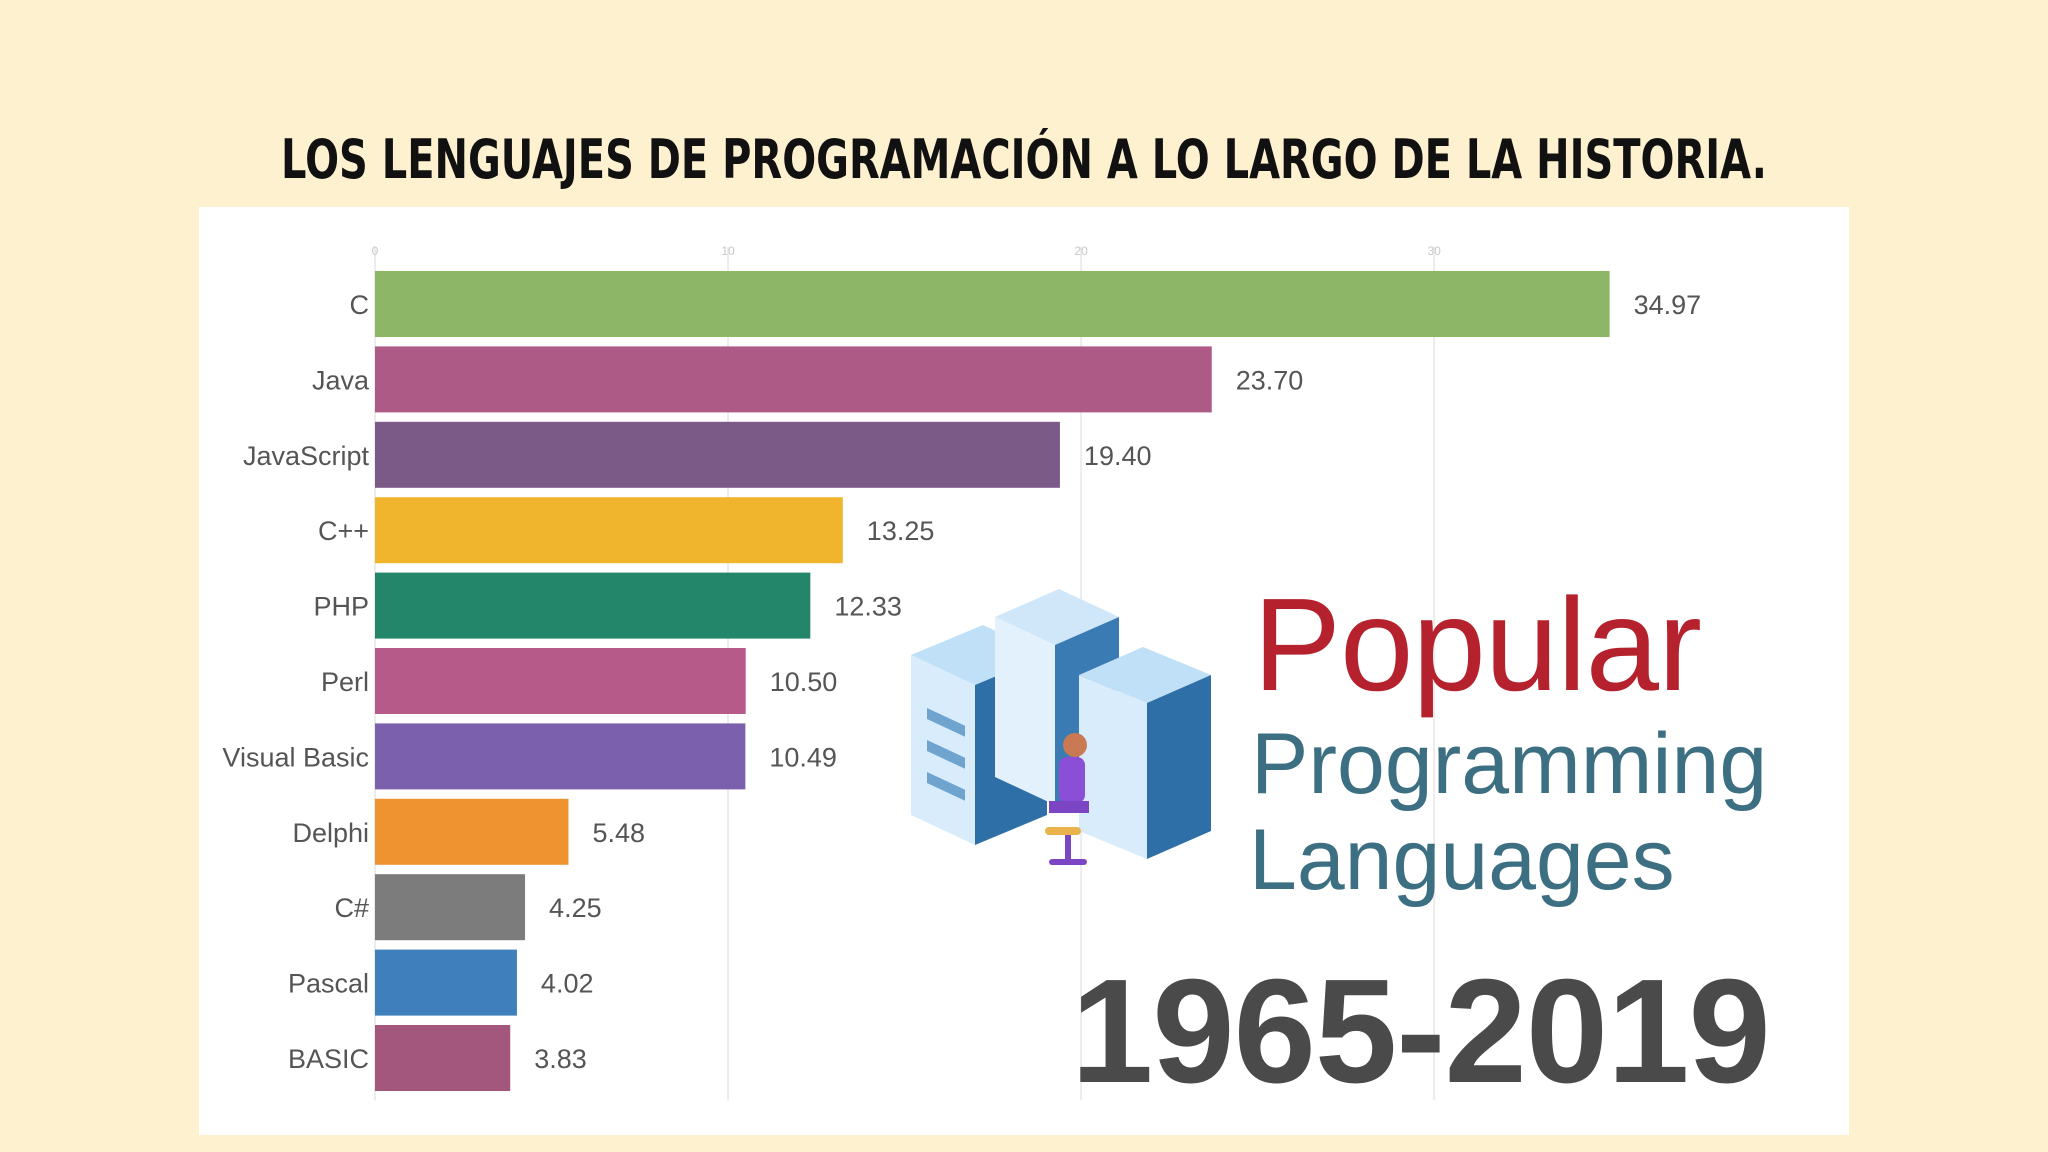  What do you see at coordinates (804, 682) in the screenshot?
I see `value-label: 10.50` at bounding box center [804, 682].